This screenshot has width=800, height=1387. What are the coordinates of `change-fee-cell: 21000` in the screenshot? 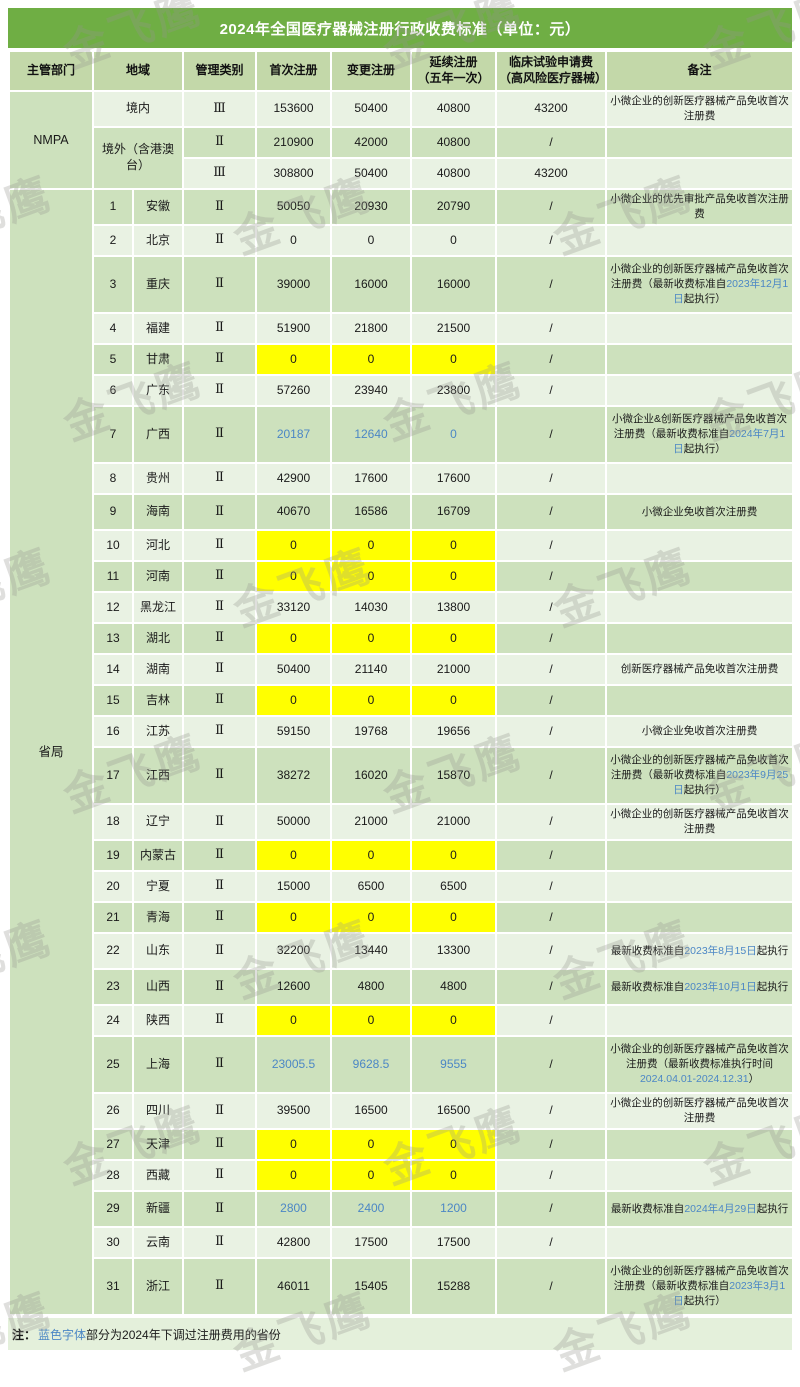 It's located at (371, 822).